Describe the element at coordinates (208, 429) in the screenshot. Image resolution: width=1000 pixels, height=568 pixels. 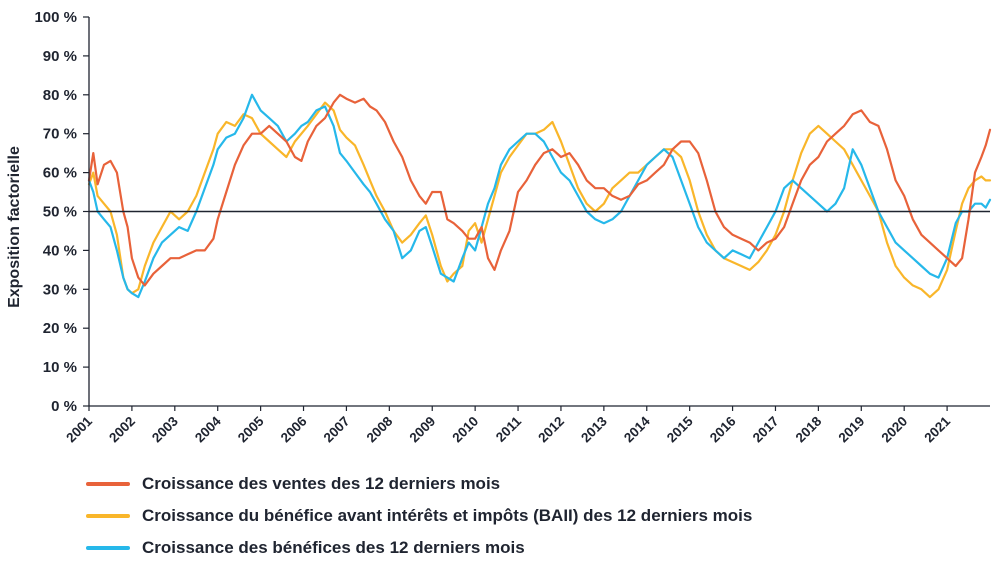
I see `x-tick-label: 2004` at that location.